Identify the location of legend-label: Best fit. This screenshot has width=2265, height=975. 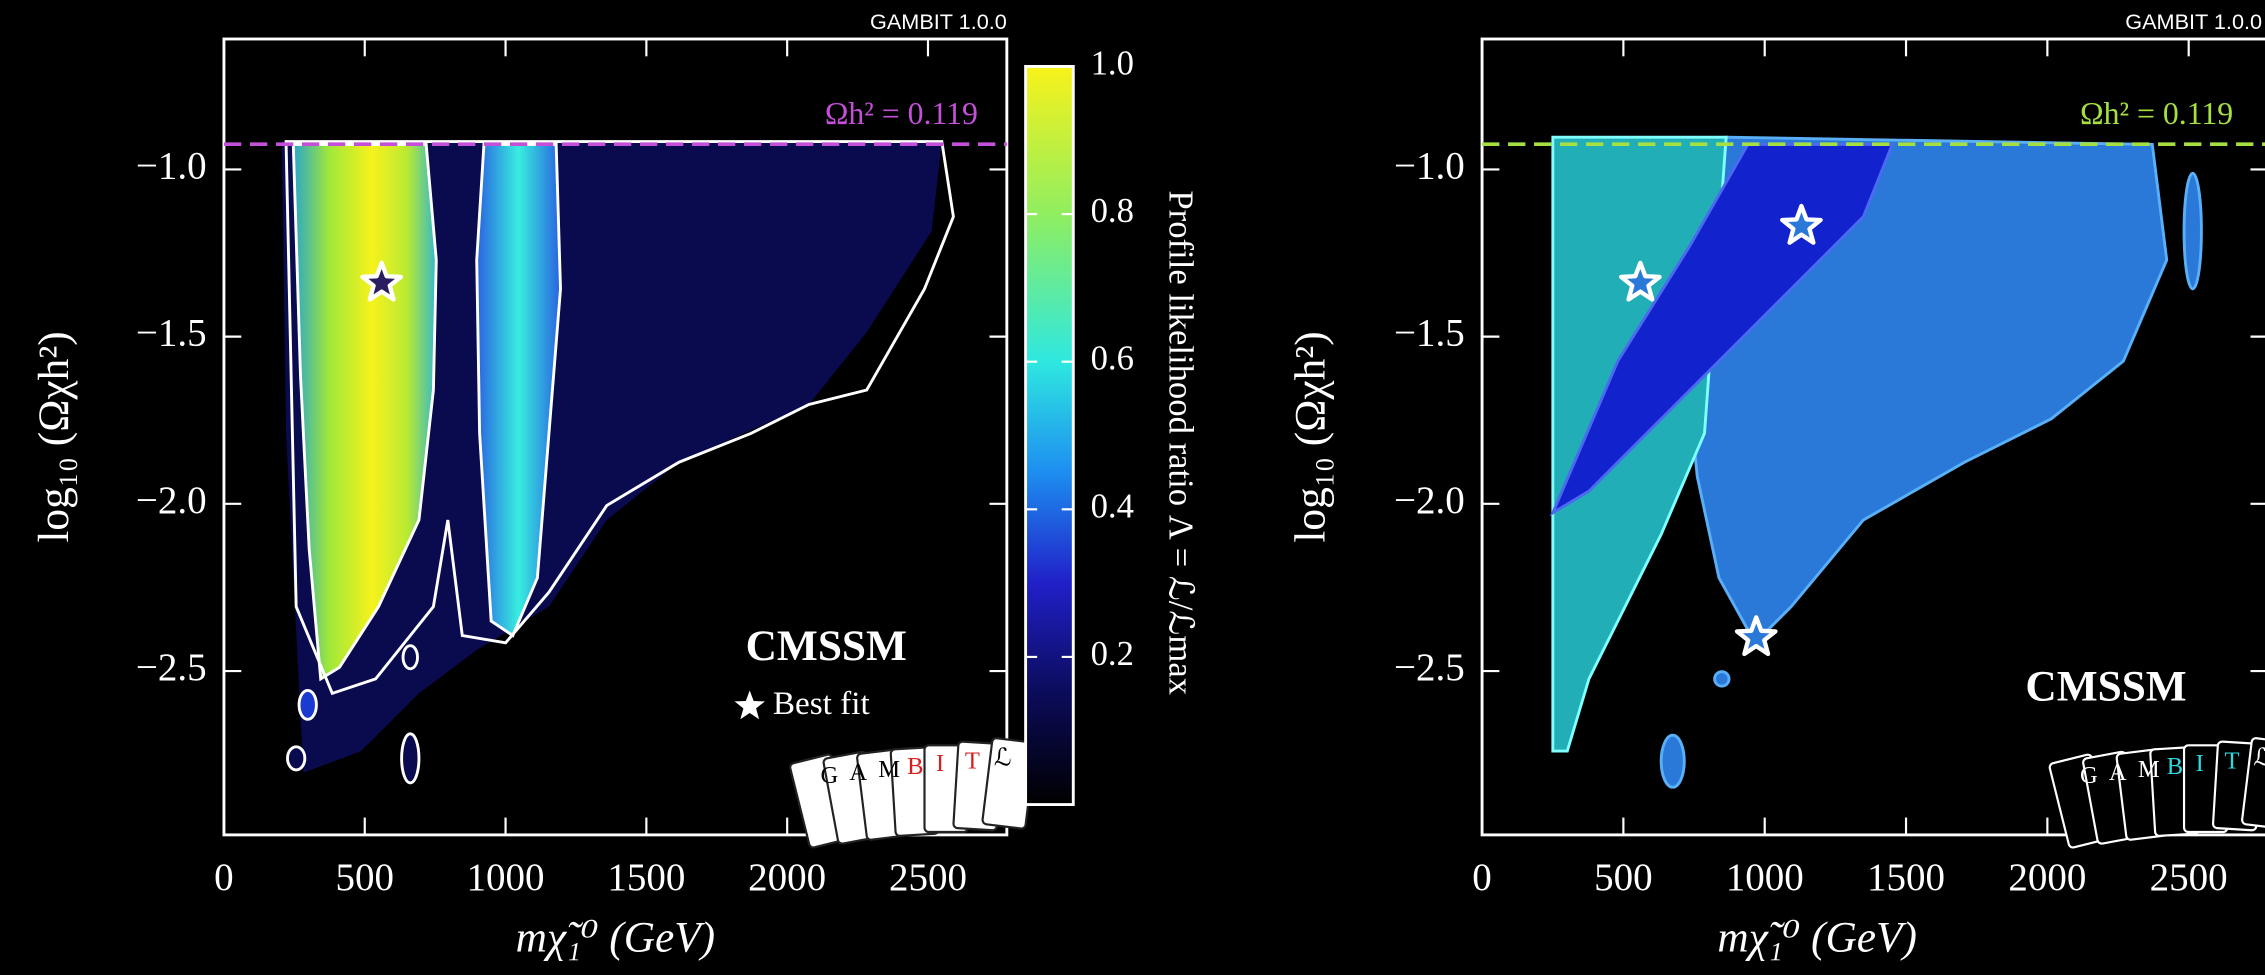
(822, 703).